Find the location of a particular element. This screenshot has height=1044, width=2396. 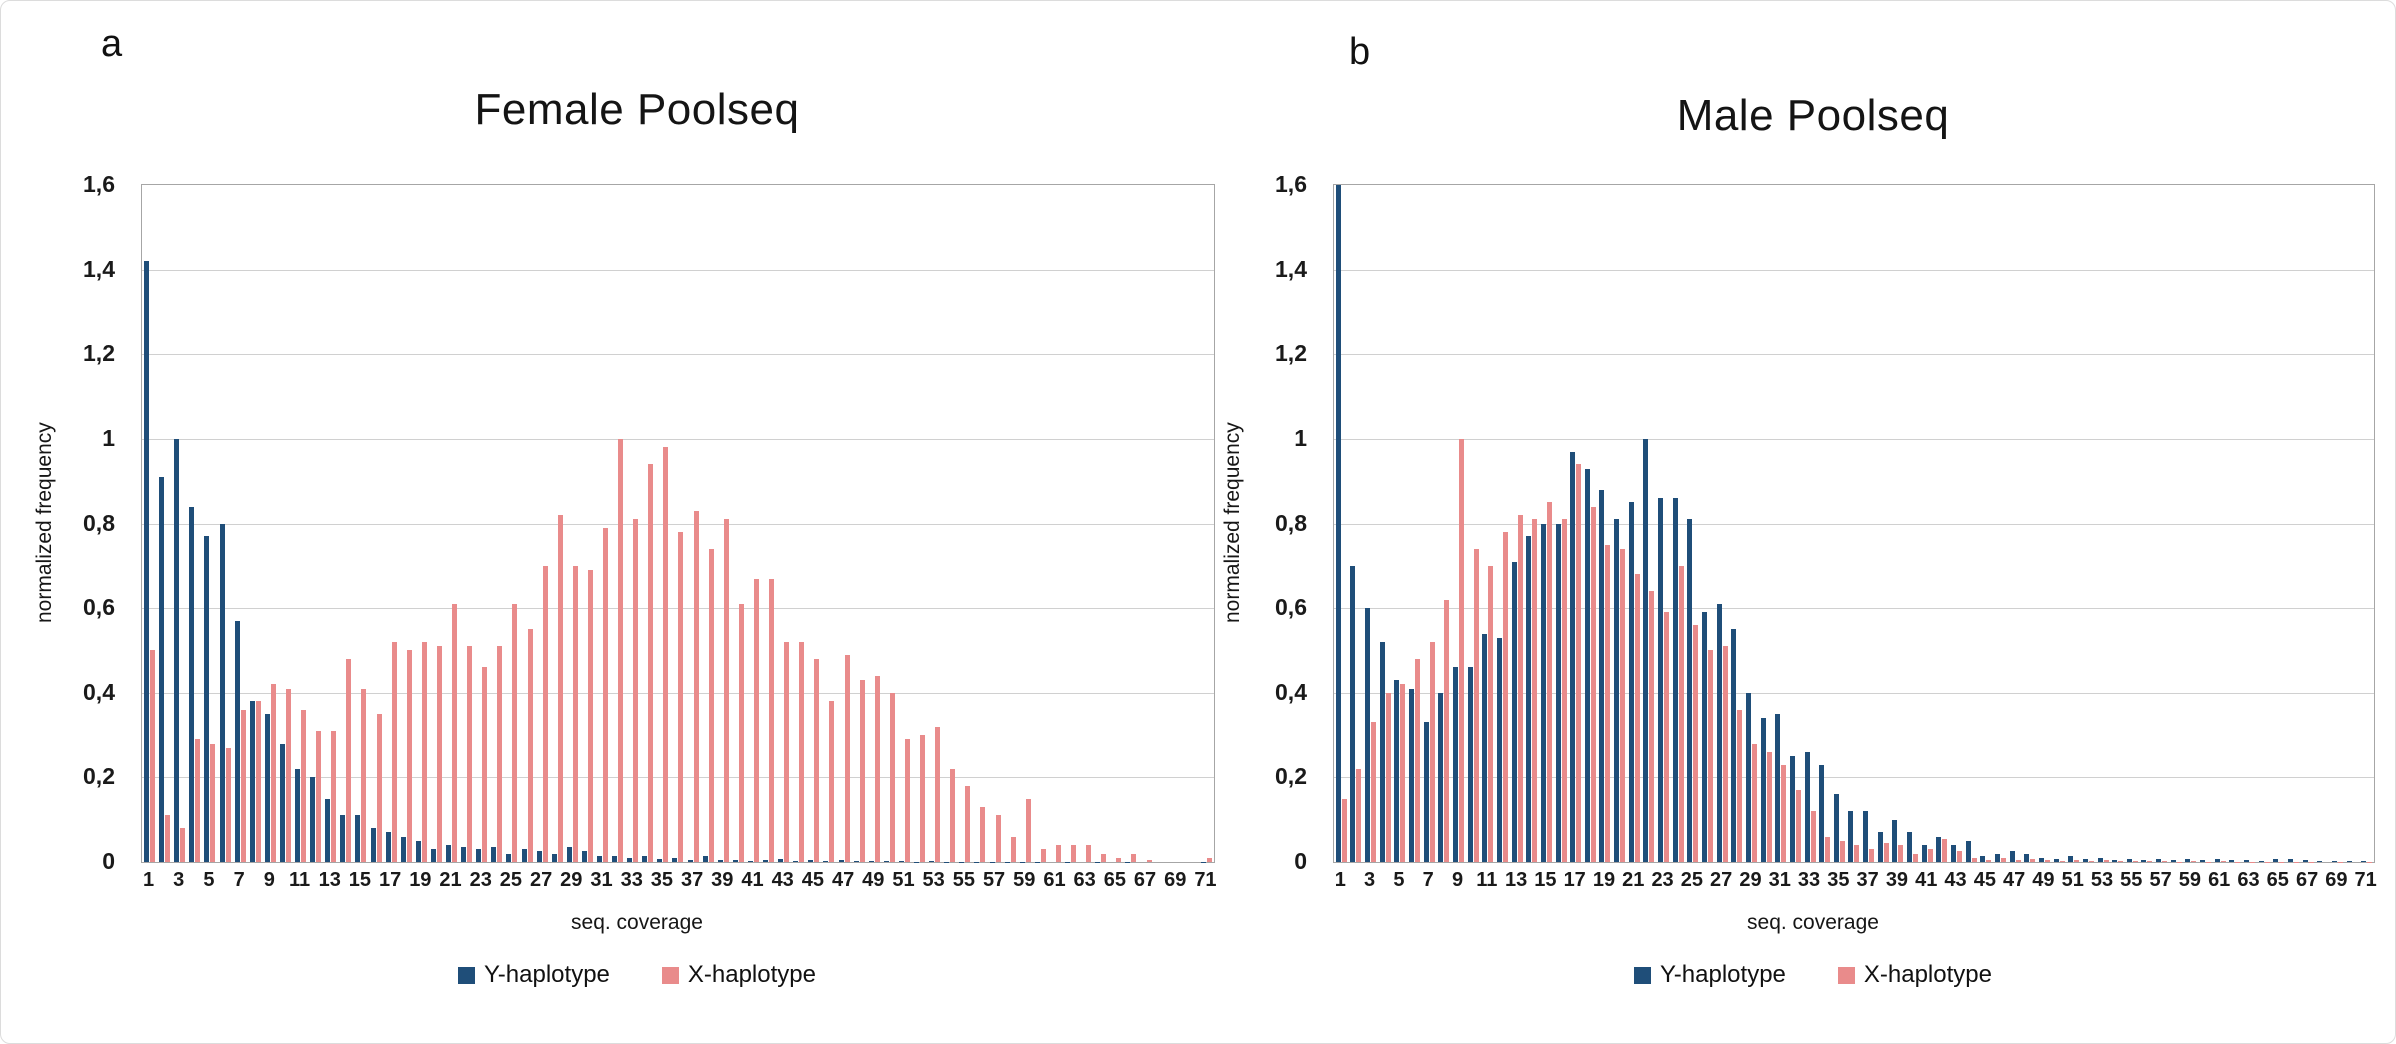

x-axis-title: seq. coverage is located at coordinates (1813, 922).